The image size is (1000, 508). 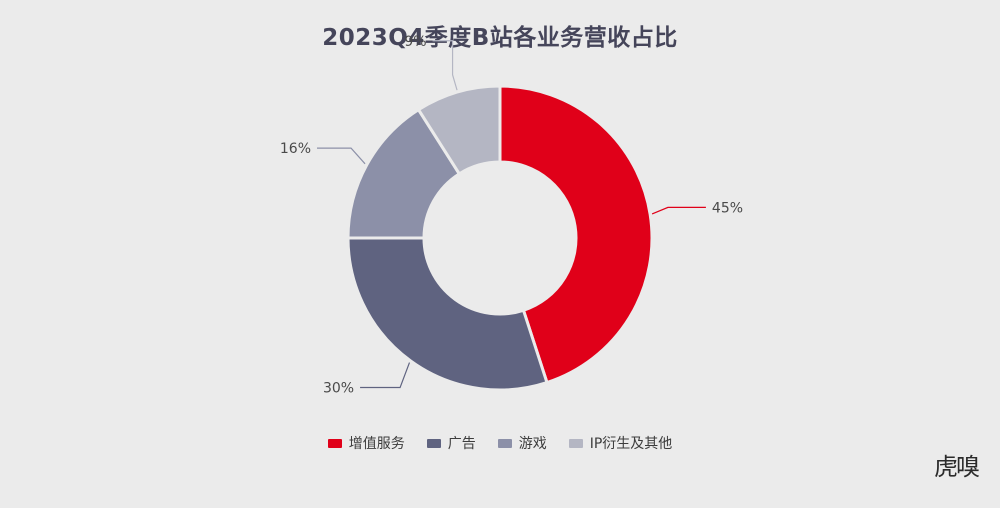 What do you see at coordinates (376, 444) in the screenshot?
I see `legend-label: 增值服务` at bounding box center [376, 444].